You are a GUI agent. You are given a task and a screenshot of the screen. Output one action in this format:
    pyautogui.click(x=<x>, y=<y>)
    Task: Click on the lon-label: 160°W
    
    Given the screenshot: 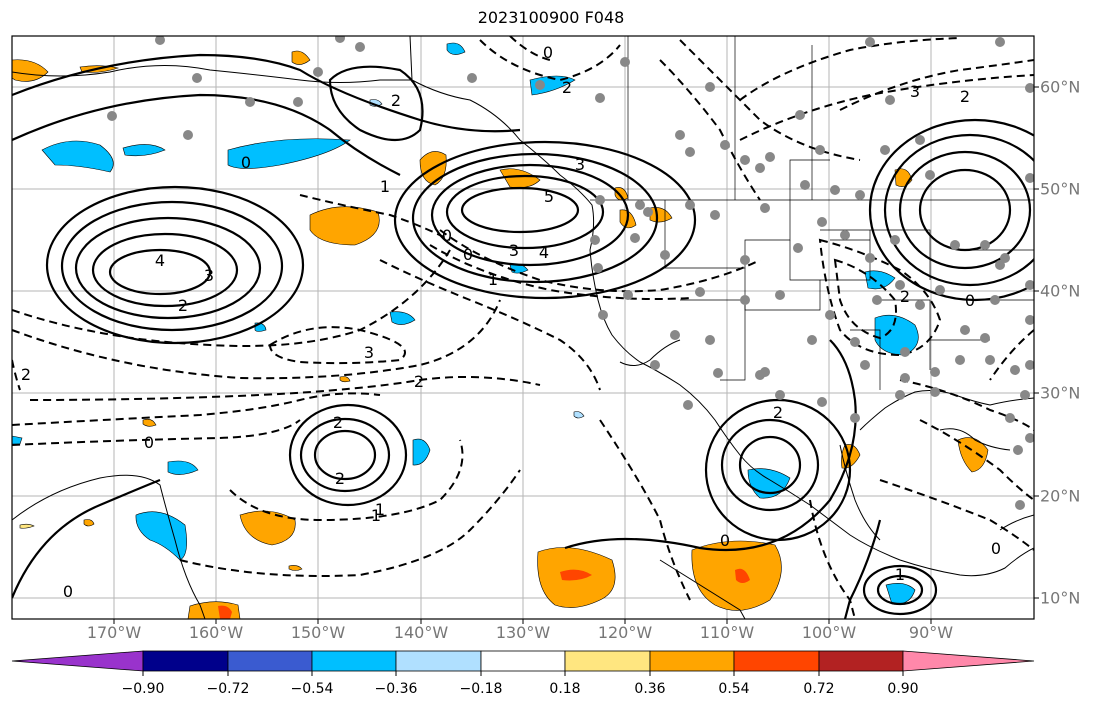 What is the action you would take?
    pyautogui.click(x=216, y=632)
    